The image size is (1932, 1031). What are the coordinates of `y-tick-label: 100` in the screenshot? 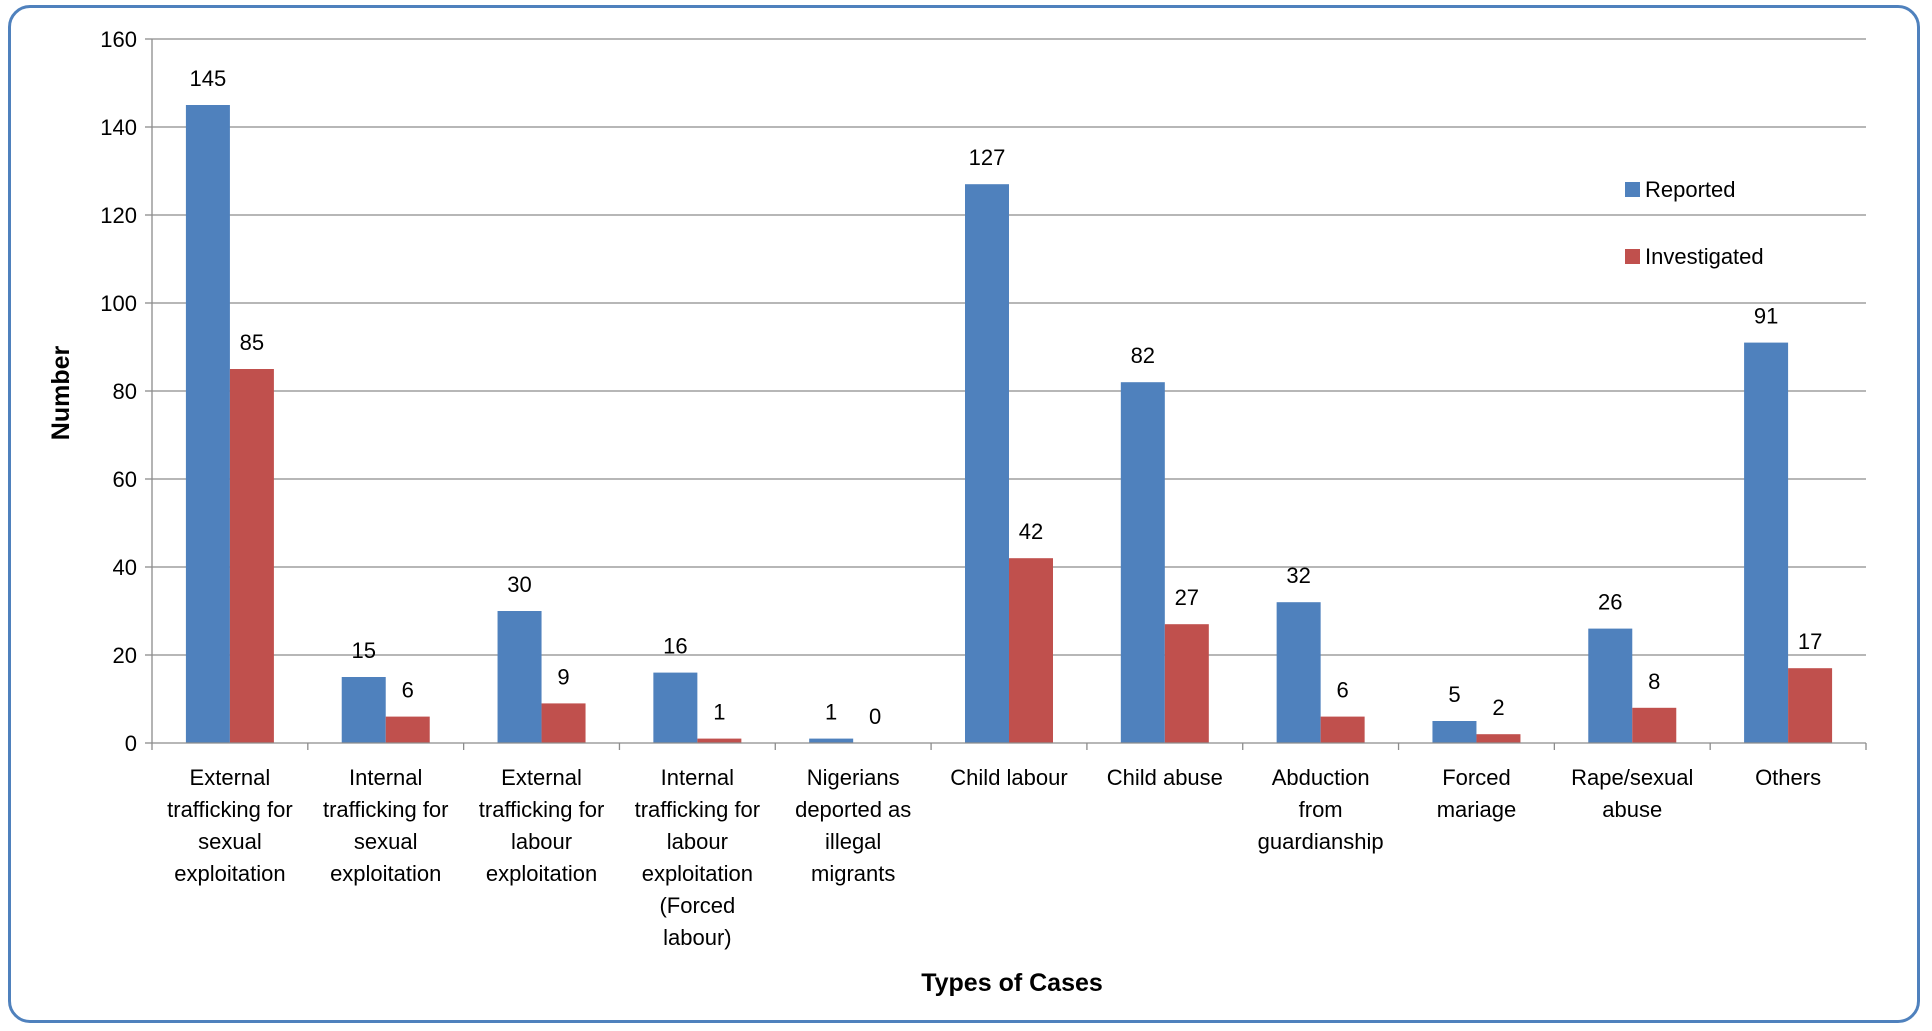 It's located at (118, 303).